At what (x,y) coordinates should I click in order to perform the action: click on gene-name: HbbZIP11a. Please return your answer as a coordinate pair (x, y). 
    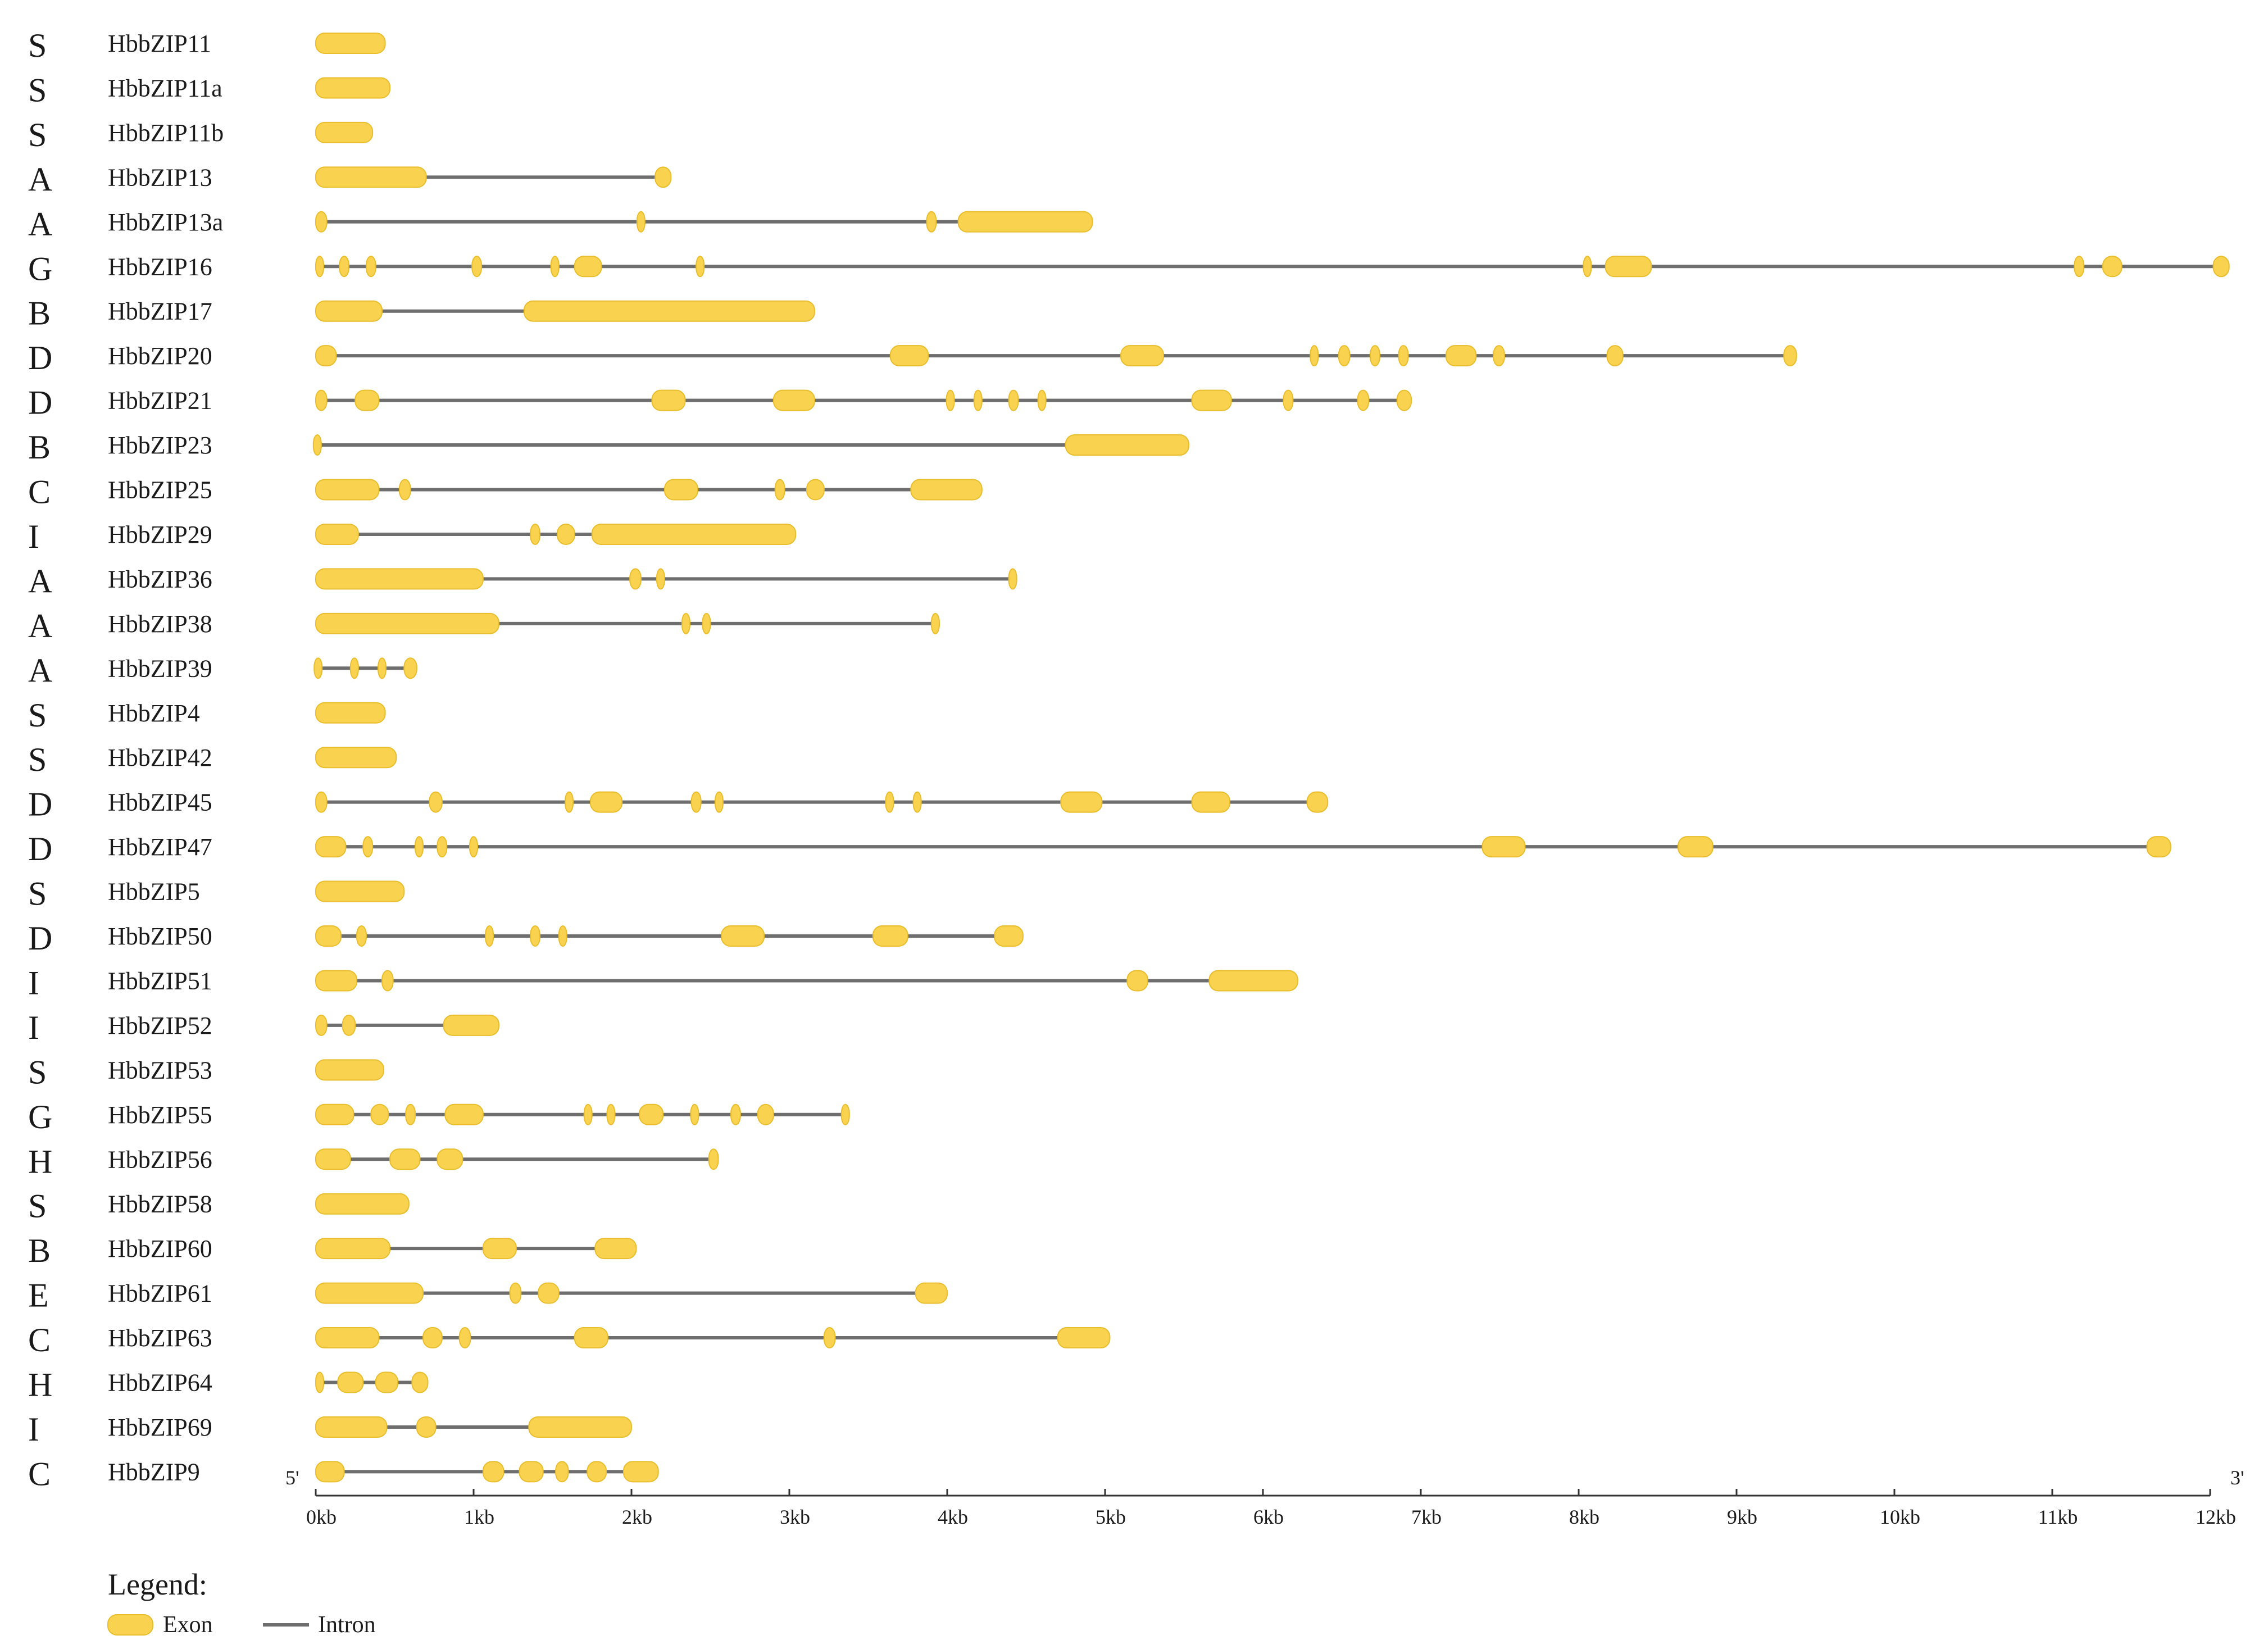
    Looking at the image, I should click on (165, 88).